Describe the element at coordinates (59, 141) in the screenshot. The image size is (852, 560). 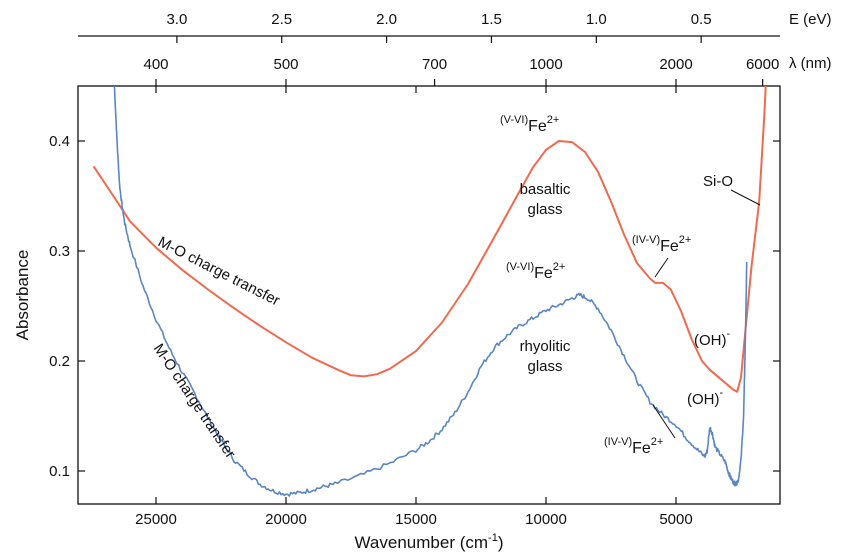
I see `y-tick-label: 0.4` at that location.